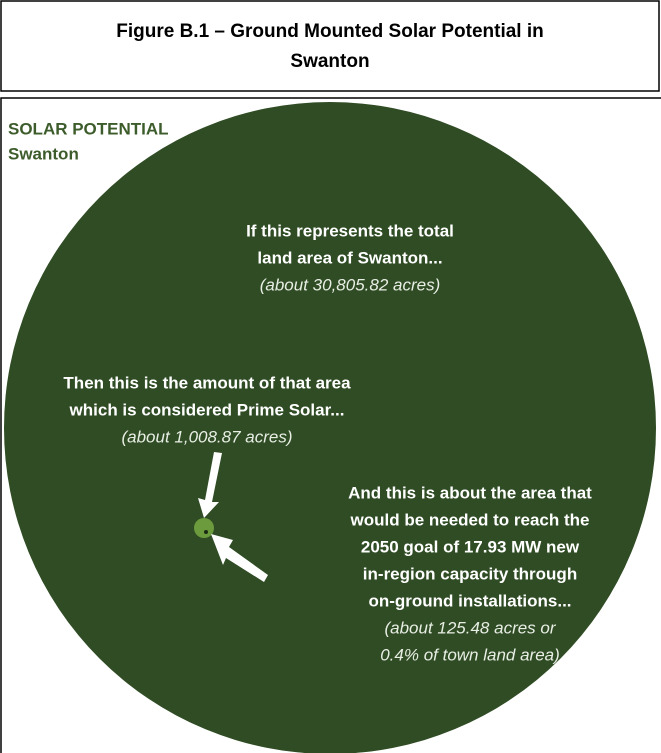 Image resolution: width=661 pixels, height=753 pixels. I want to click on block-line: Then this is the amount of that area, so click(207, 382).